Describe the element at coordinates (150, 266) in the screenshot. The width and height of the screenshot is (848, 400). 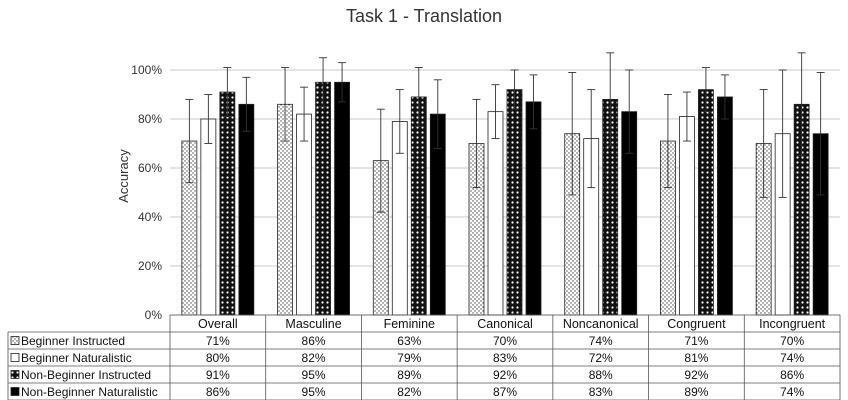
I see `y-tick-label: 20%` at that location.